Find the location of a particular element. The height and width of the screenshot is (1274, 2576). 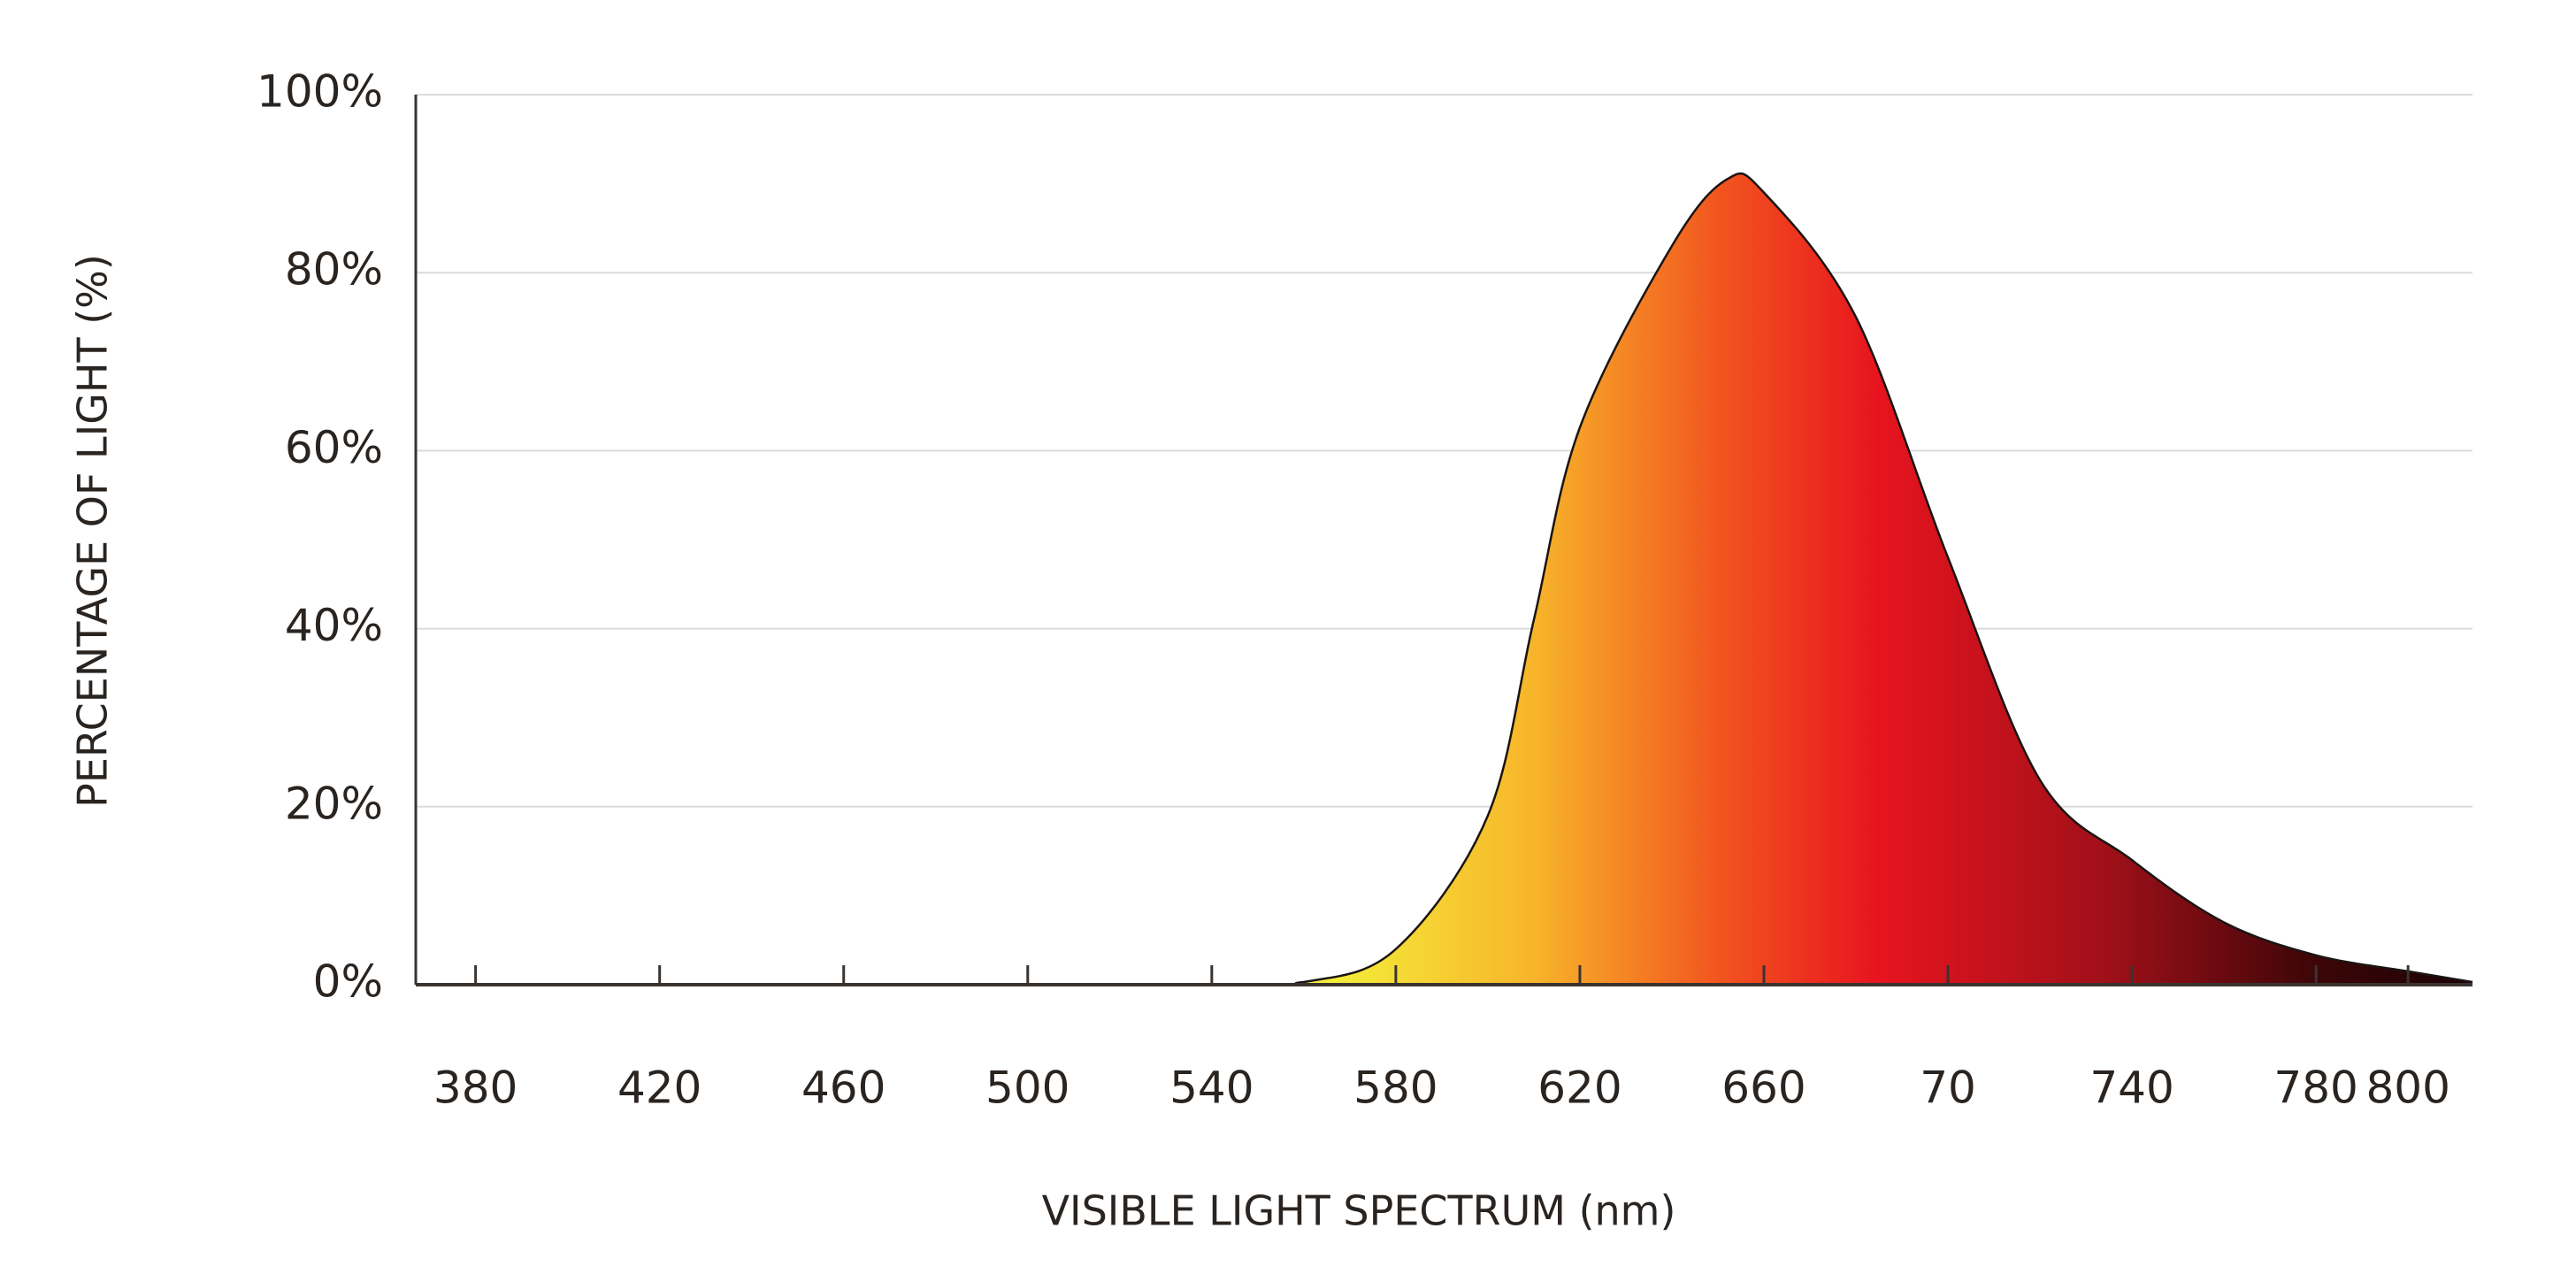

y-tick-label: 100% is located at coordinates (320, 92).